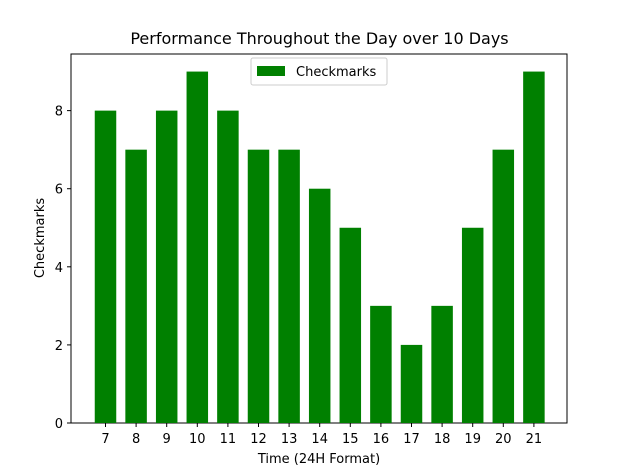 The image size is (623, 476). What do you see at coordinates (318, 459) in the screenshot?
I see `x-axis-label: Time (24H Format)` at bounding box center [318, 459].